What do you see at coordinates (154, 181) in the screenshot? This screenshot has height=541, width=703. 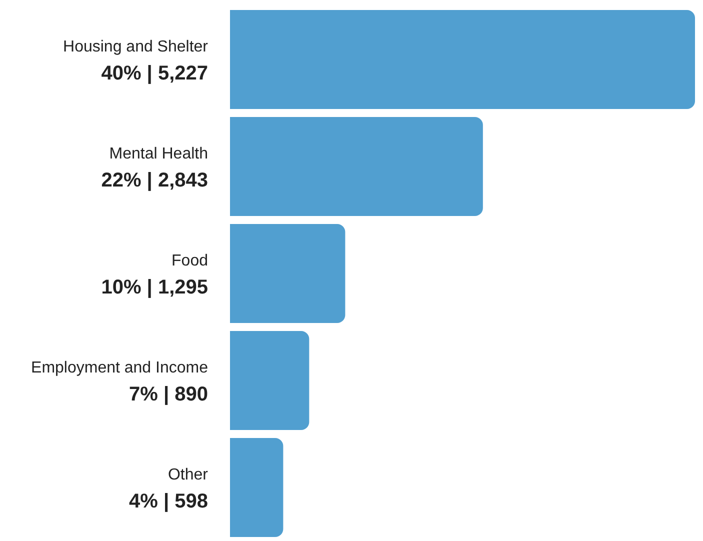 I see `data-label: 22% | 2,843` at bounding box center [154, 181].